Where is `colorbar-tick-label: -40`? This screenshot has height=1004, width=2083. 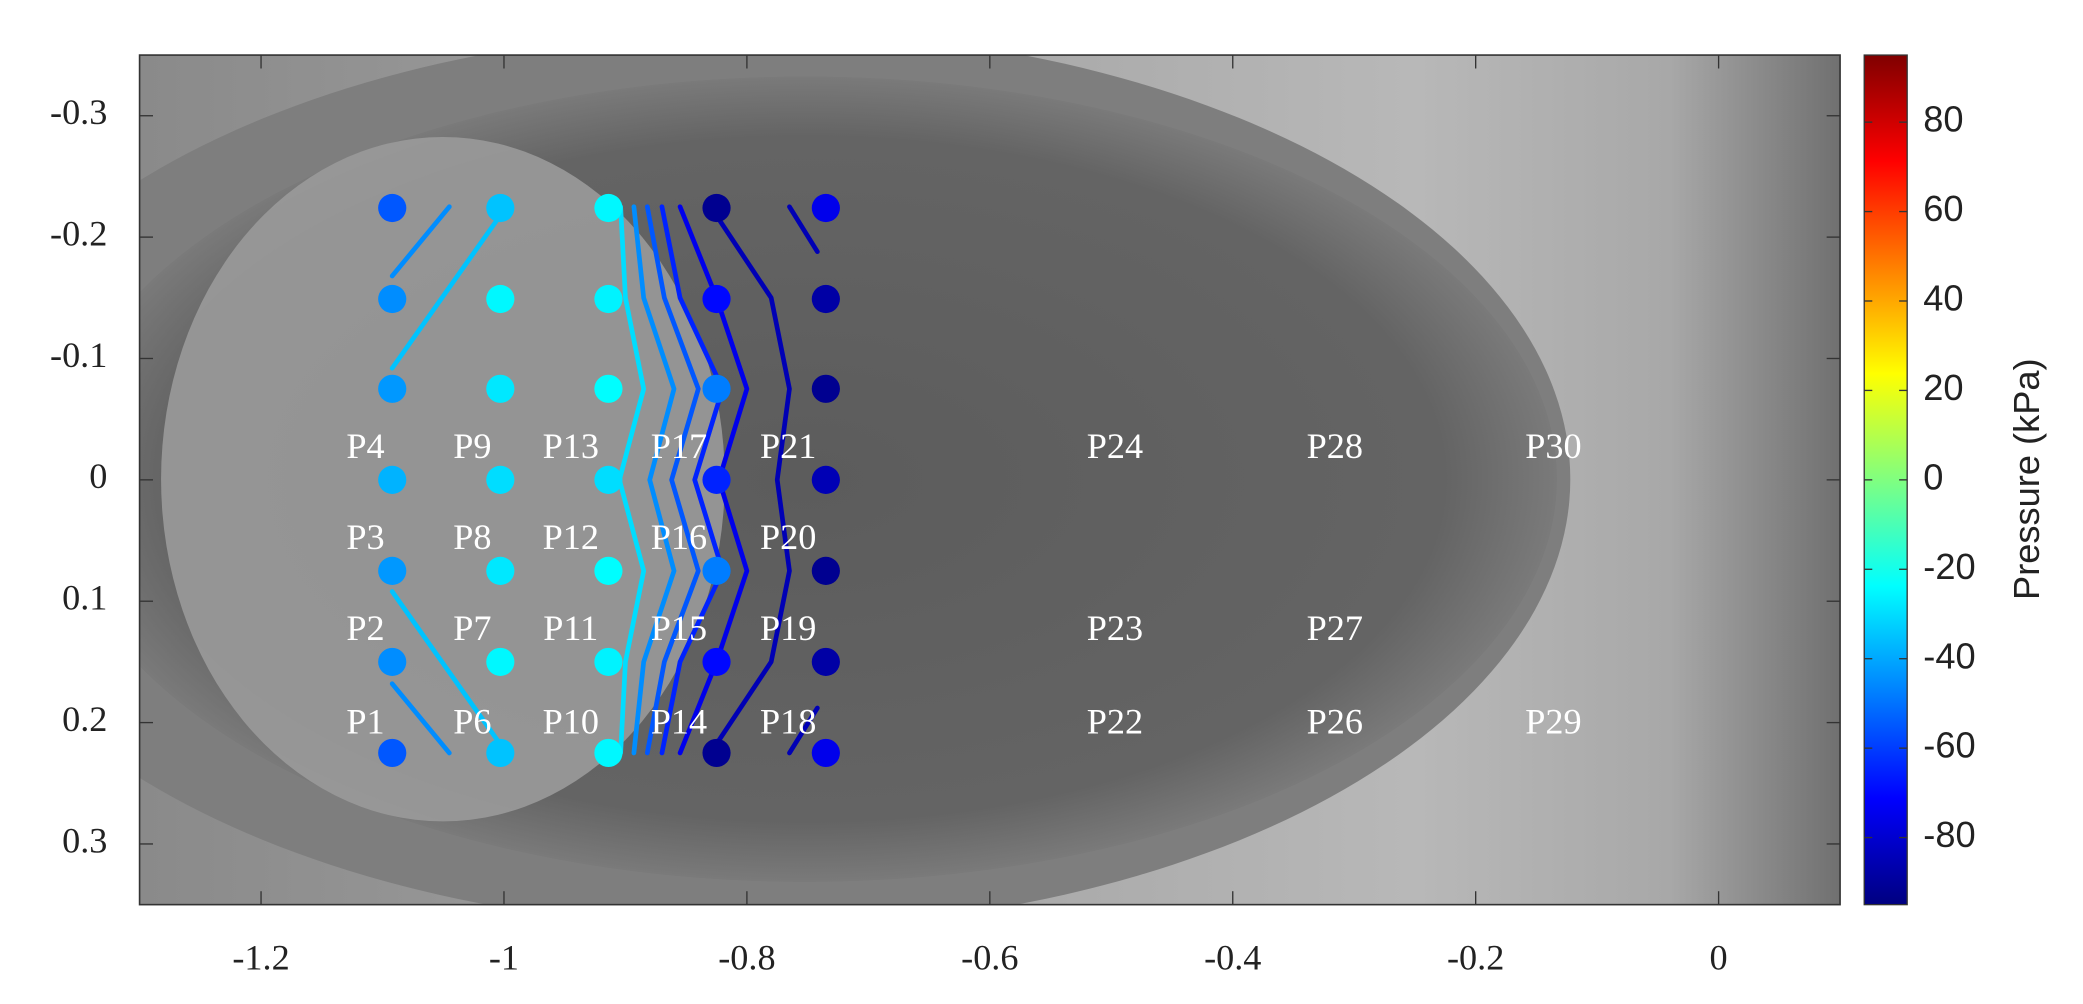 colorbar-tick-label: -40 is located at coordinates (1949, 655).